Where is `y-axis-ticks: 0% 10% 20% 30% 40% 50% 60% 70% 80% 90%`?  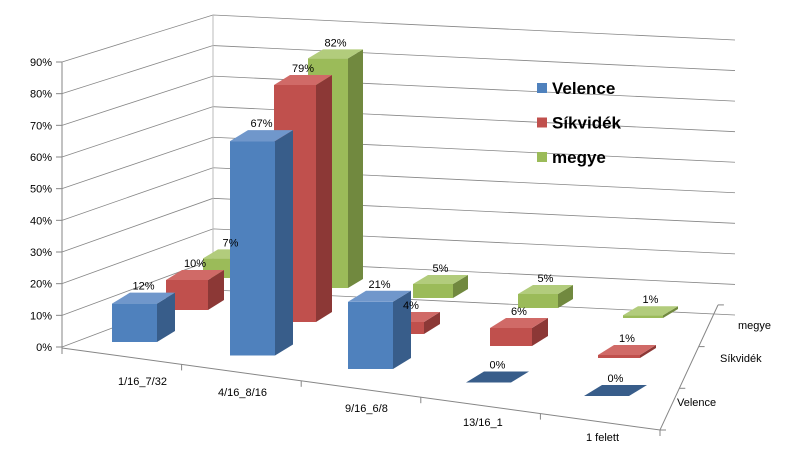
y-axis-ticks: 0% 10% 20% 30% 40% 50% 60% 70% 80% 90% is located at coordinates (46, 205).